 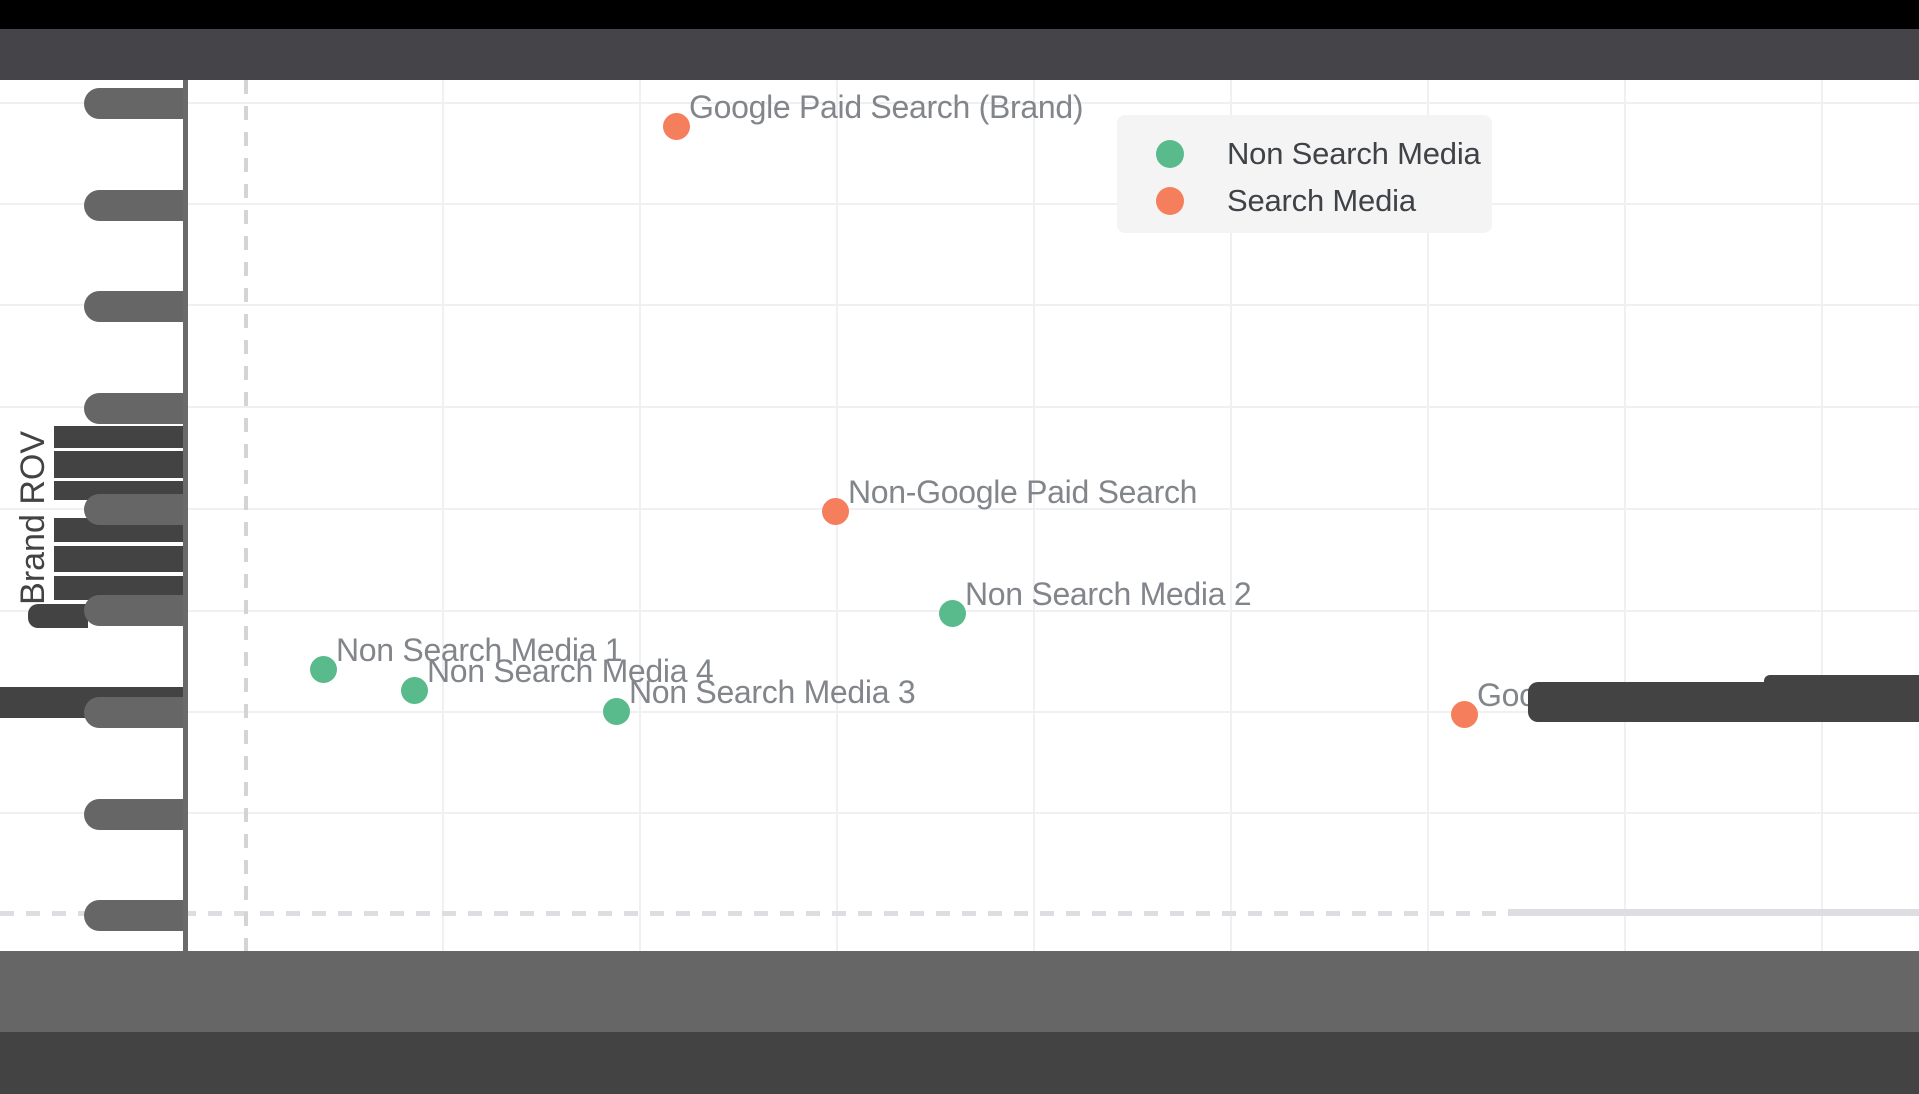 I want to click on legend-swatch-non-search-media, so click(x=1170, y=153).